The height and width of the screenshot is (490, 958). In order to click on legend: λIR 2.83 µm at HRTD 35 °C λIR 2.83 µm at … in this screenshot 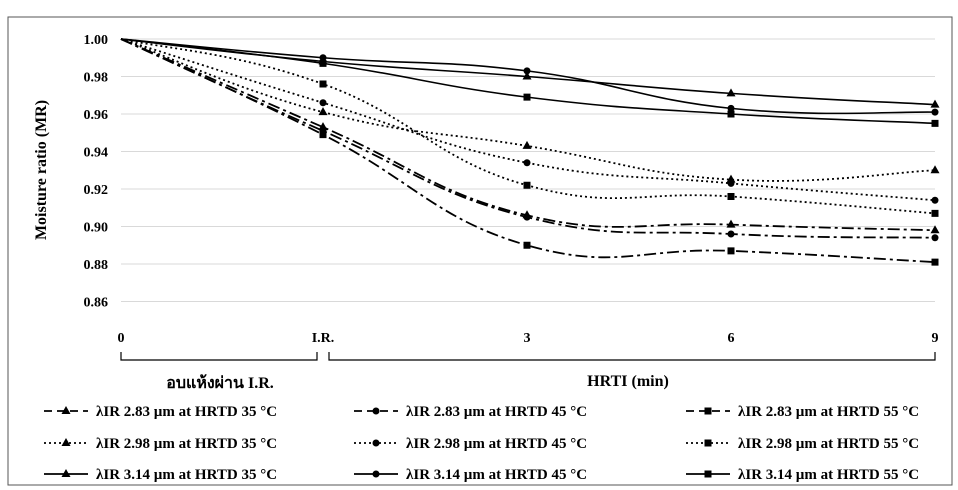, I will do `click(481, 443)`.